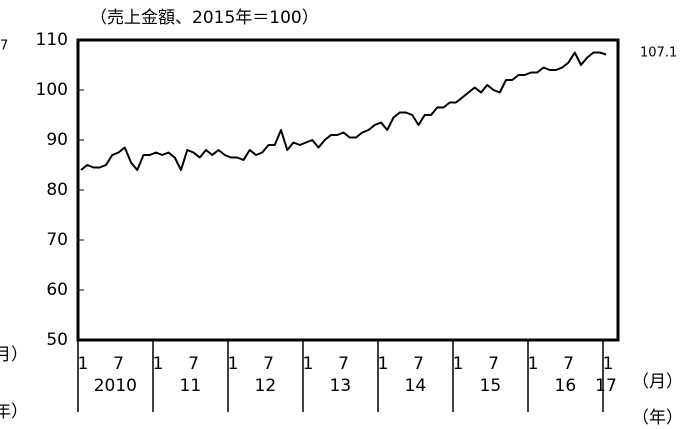  Describe the element at coordinates (566, 386) in the screenshot. I see `year-label: 16` at that location.